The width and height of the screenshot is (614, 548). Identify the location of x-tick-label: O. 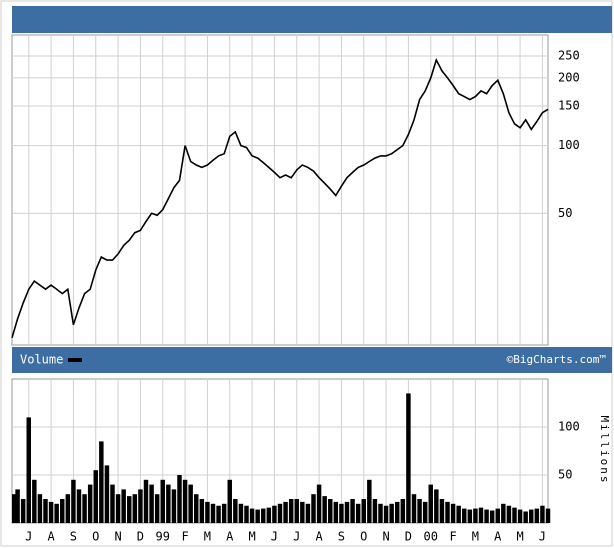
(363, 537).